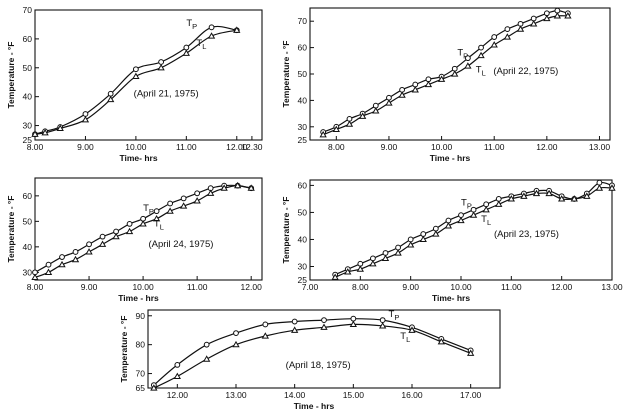  Describe the element at coordinates (141, 374) in the screenshot. I see `y-tick-label: 70` at that location.